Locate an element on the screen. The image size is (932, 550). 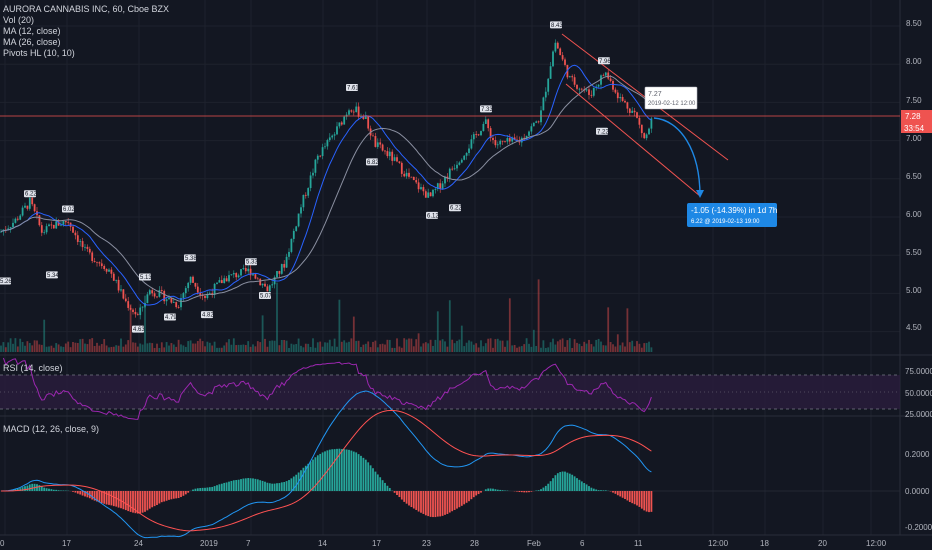
price-tick: 6.00 is located at coordinates (914, 214).